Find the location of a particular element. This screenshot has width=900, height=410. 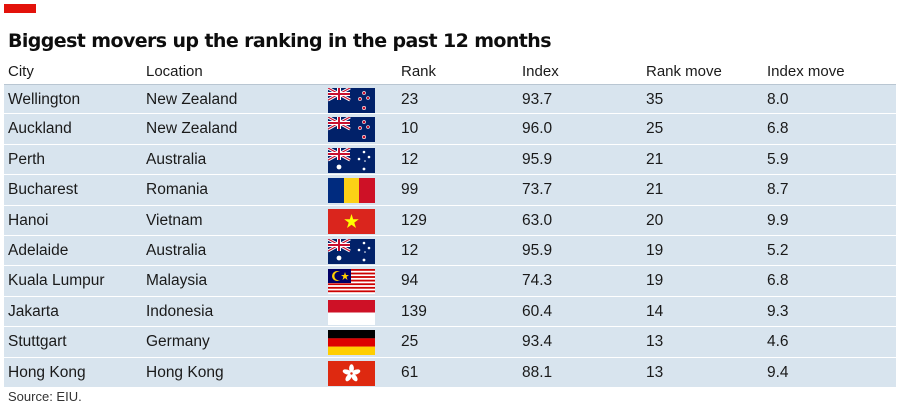

cell-index-move: 9.9 is located at coordinates (778, 220).